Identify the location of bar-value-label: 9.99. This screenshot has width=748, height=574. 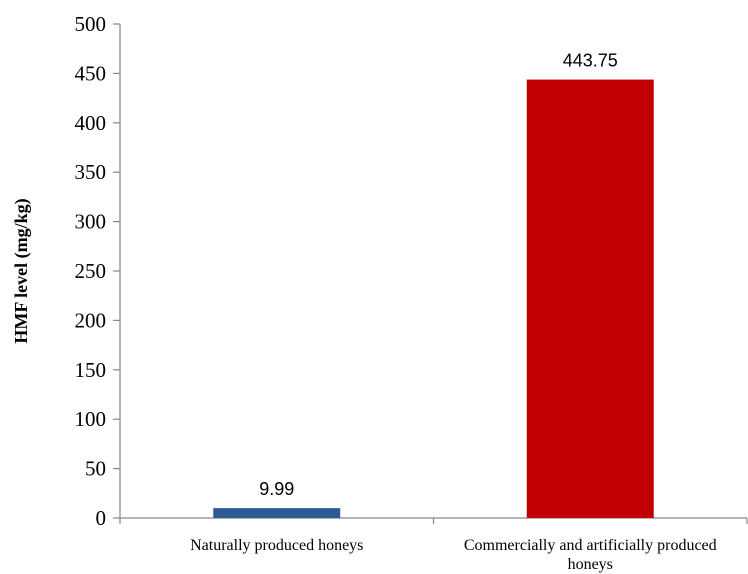
(276, 489).